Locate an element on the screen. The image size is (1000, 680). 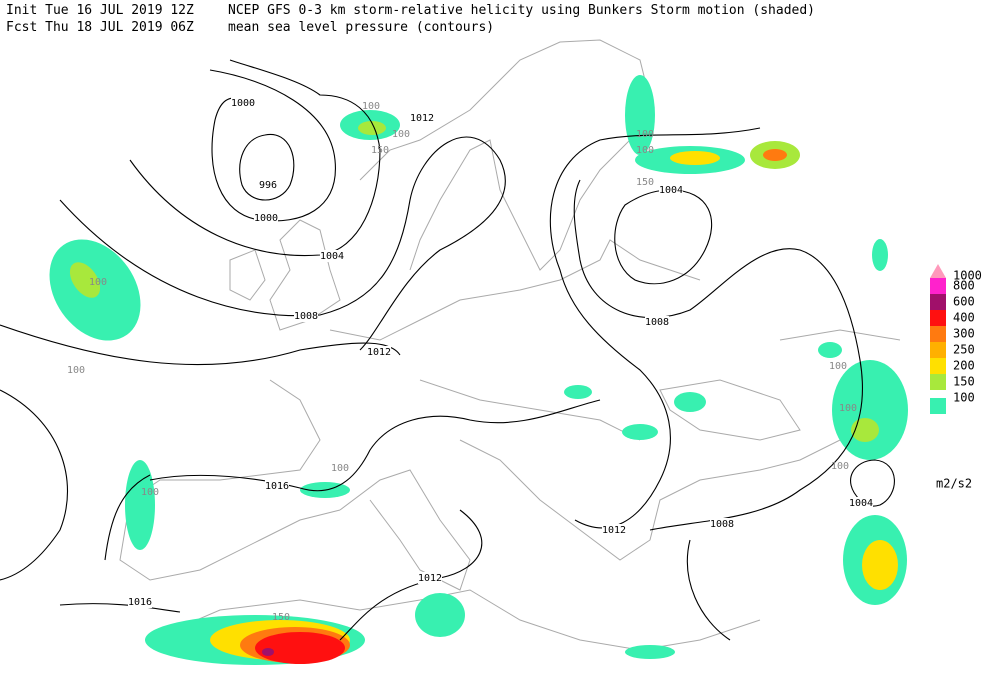
legend-label: 300 is located at coordinates (964, 334).